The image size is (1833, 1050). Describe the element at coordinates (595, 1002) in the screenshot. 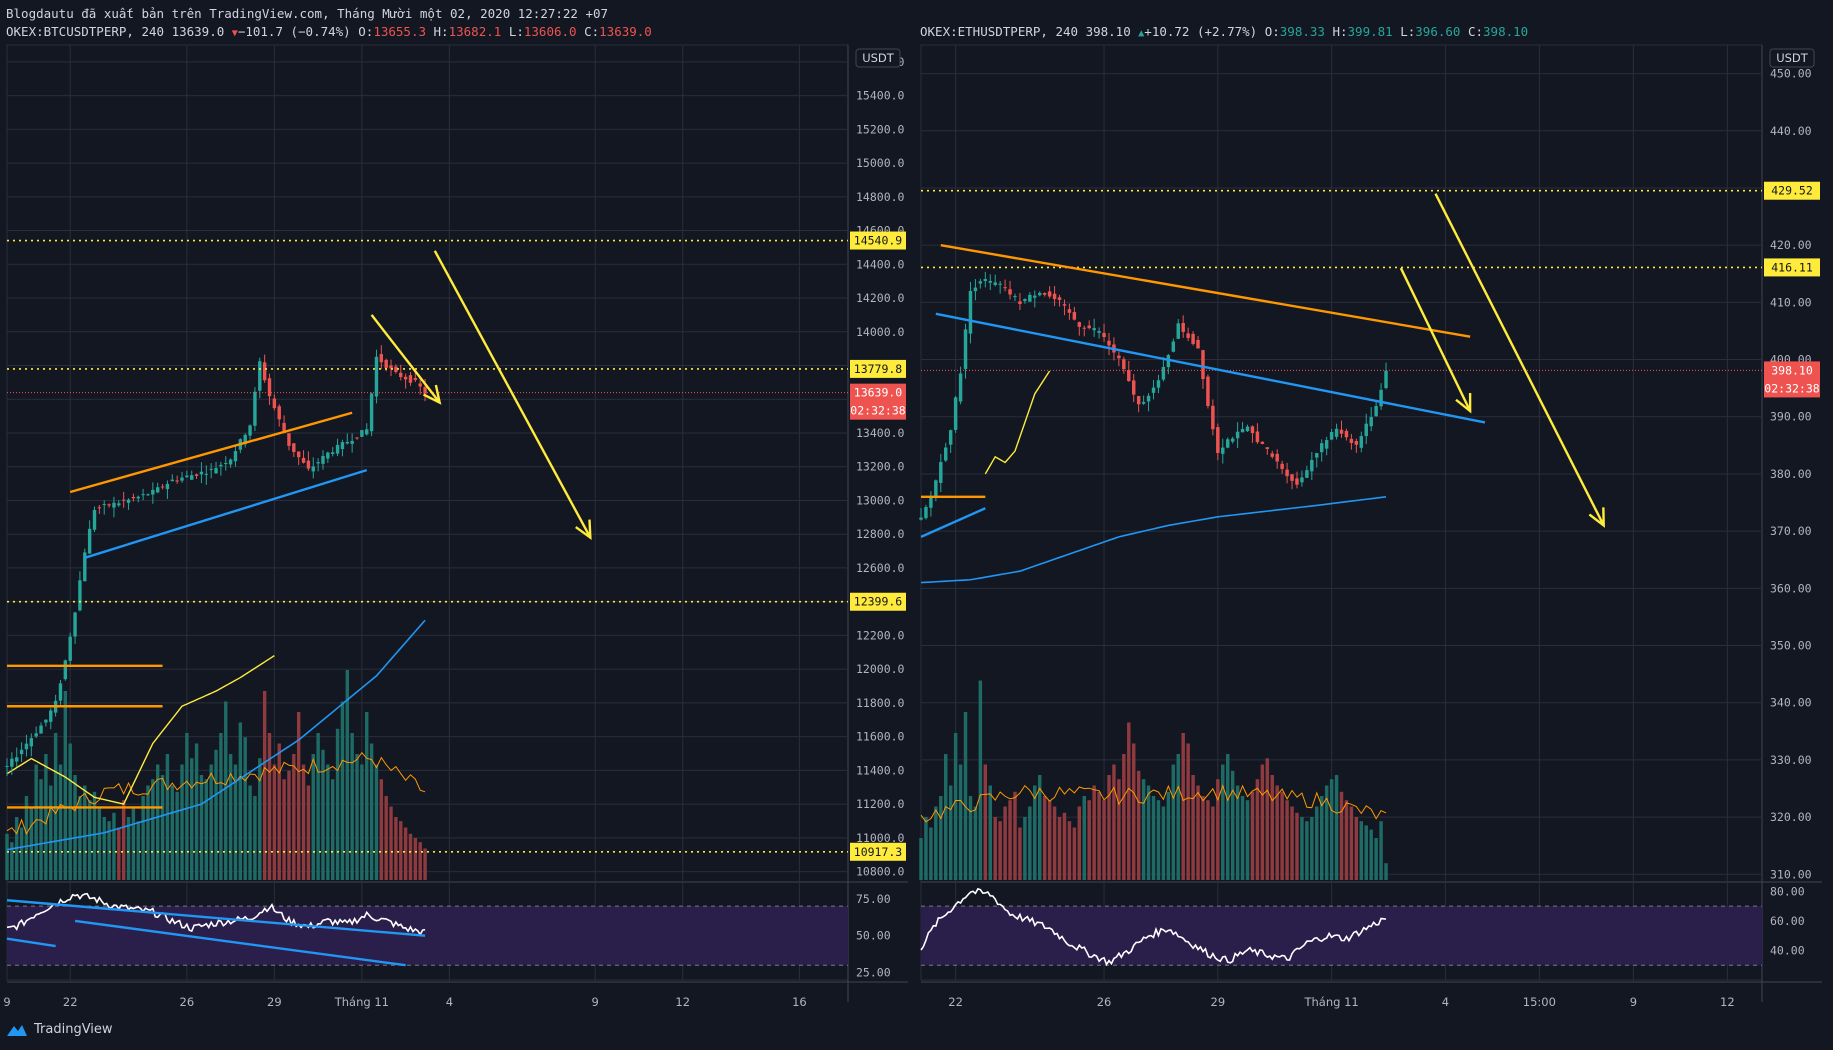

I see `btc-x-tick: 9` at that location.